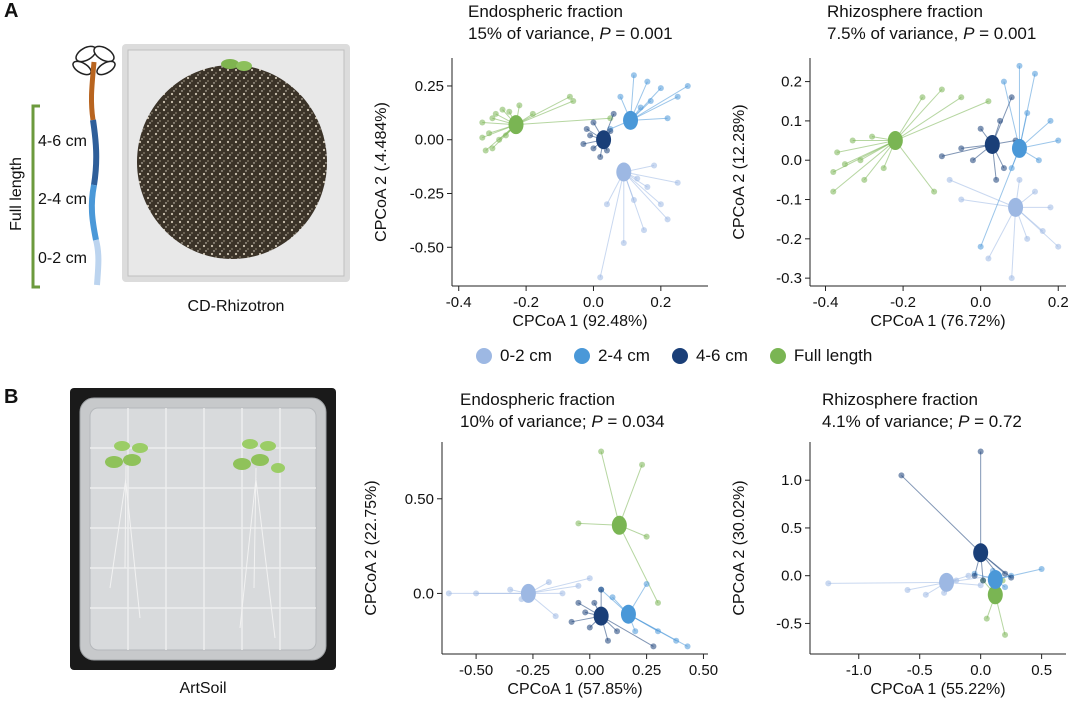 Image resolution: width=1080 pixels, height=707 pixels. Describe the element at coordinates (646, 670) in the screenshot. I see `x-tick-label: 0.25` at that location.